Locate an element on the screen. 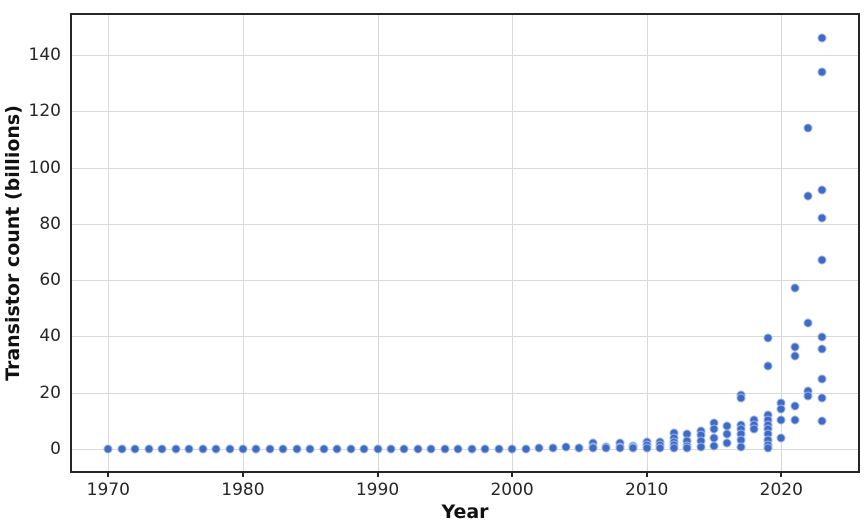  y-tick-label: 0 is located at coordinates (55, 448).